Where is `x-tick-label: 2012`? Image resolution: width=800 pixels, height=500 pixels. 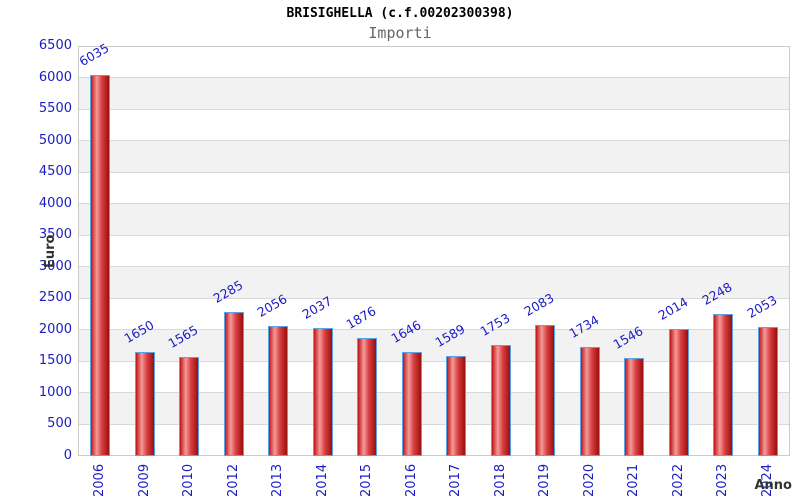
x-tick-label: 2012 is located at coordinates (233, 480).